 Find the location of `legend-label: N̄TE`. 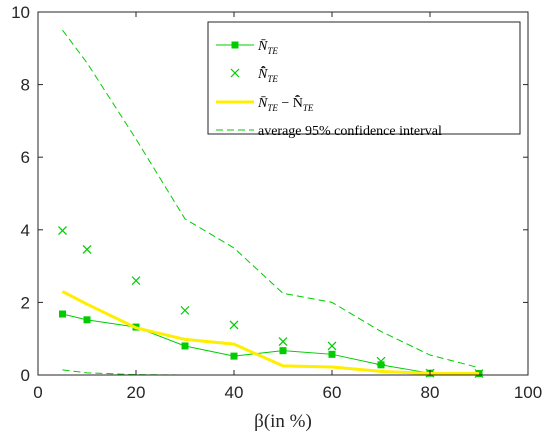

legend-label: N̄TE is located at coordinates (267, 47).